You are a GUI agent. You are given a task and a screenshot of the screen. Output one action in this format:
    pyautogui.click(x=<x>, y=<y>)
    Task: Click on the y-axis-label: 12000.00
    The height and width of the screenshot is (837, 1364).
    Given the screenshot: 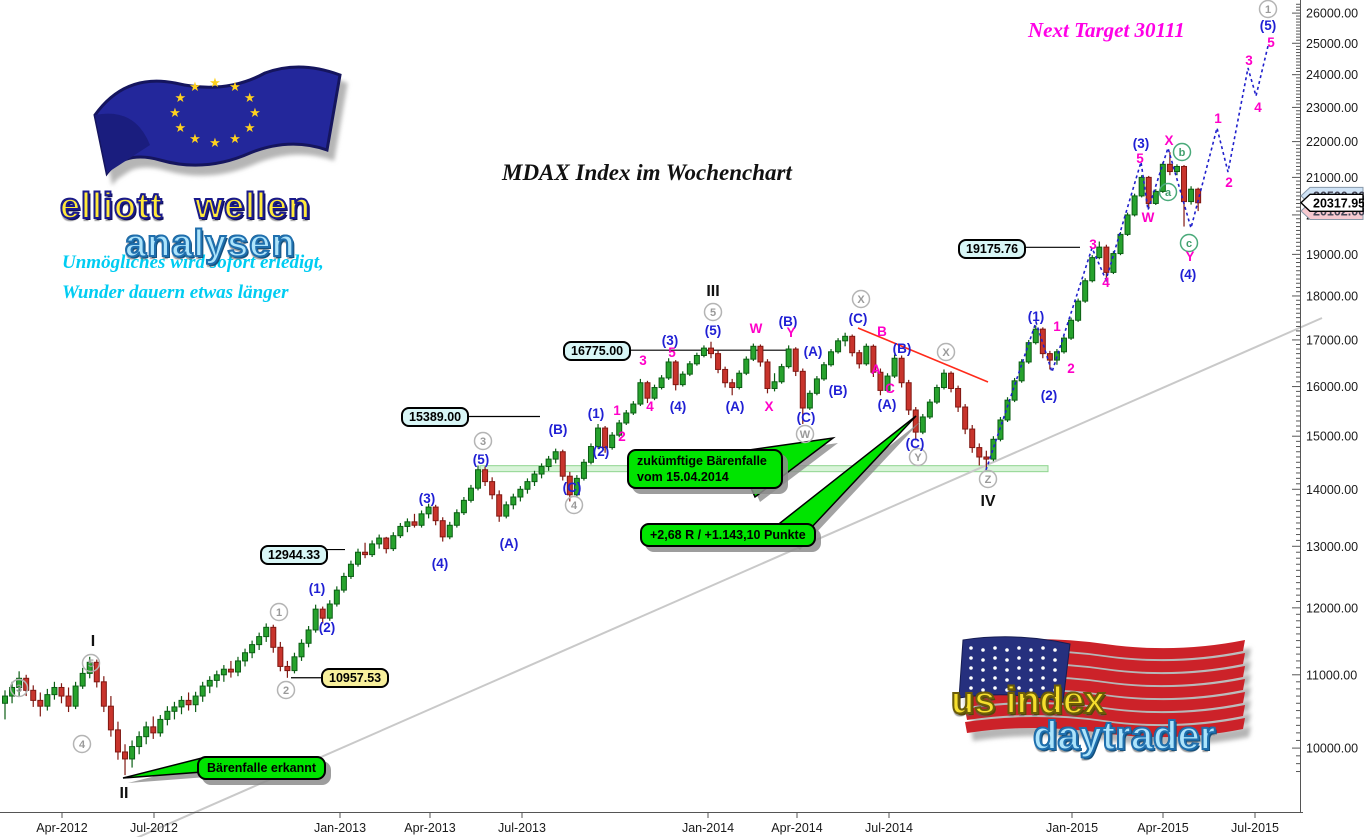 What is the action you would take?
    pyautogui.click(x=1332, y=608)
    